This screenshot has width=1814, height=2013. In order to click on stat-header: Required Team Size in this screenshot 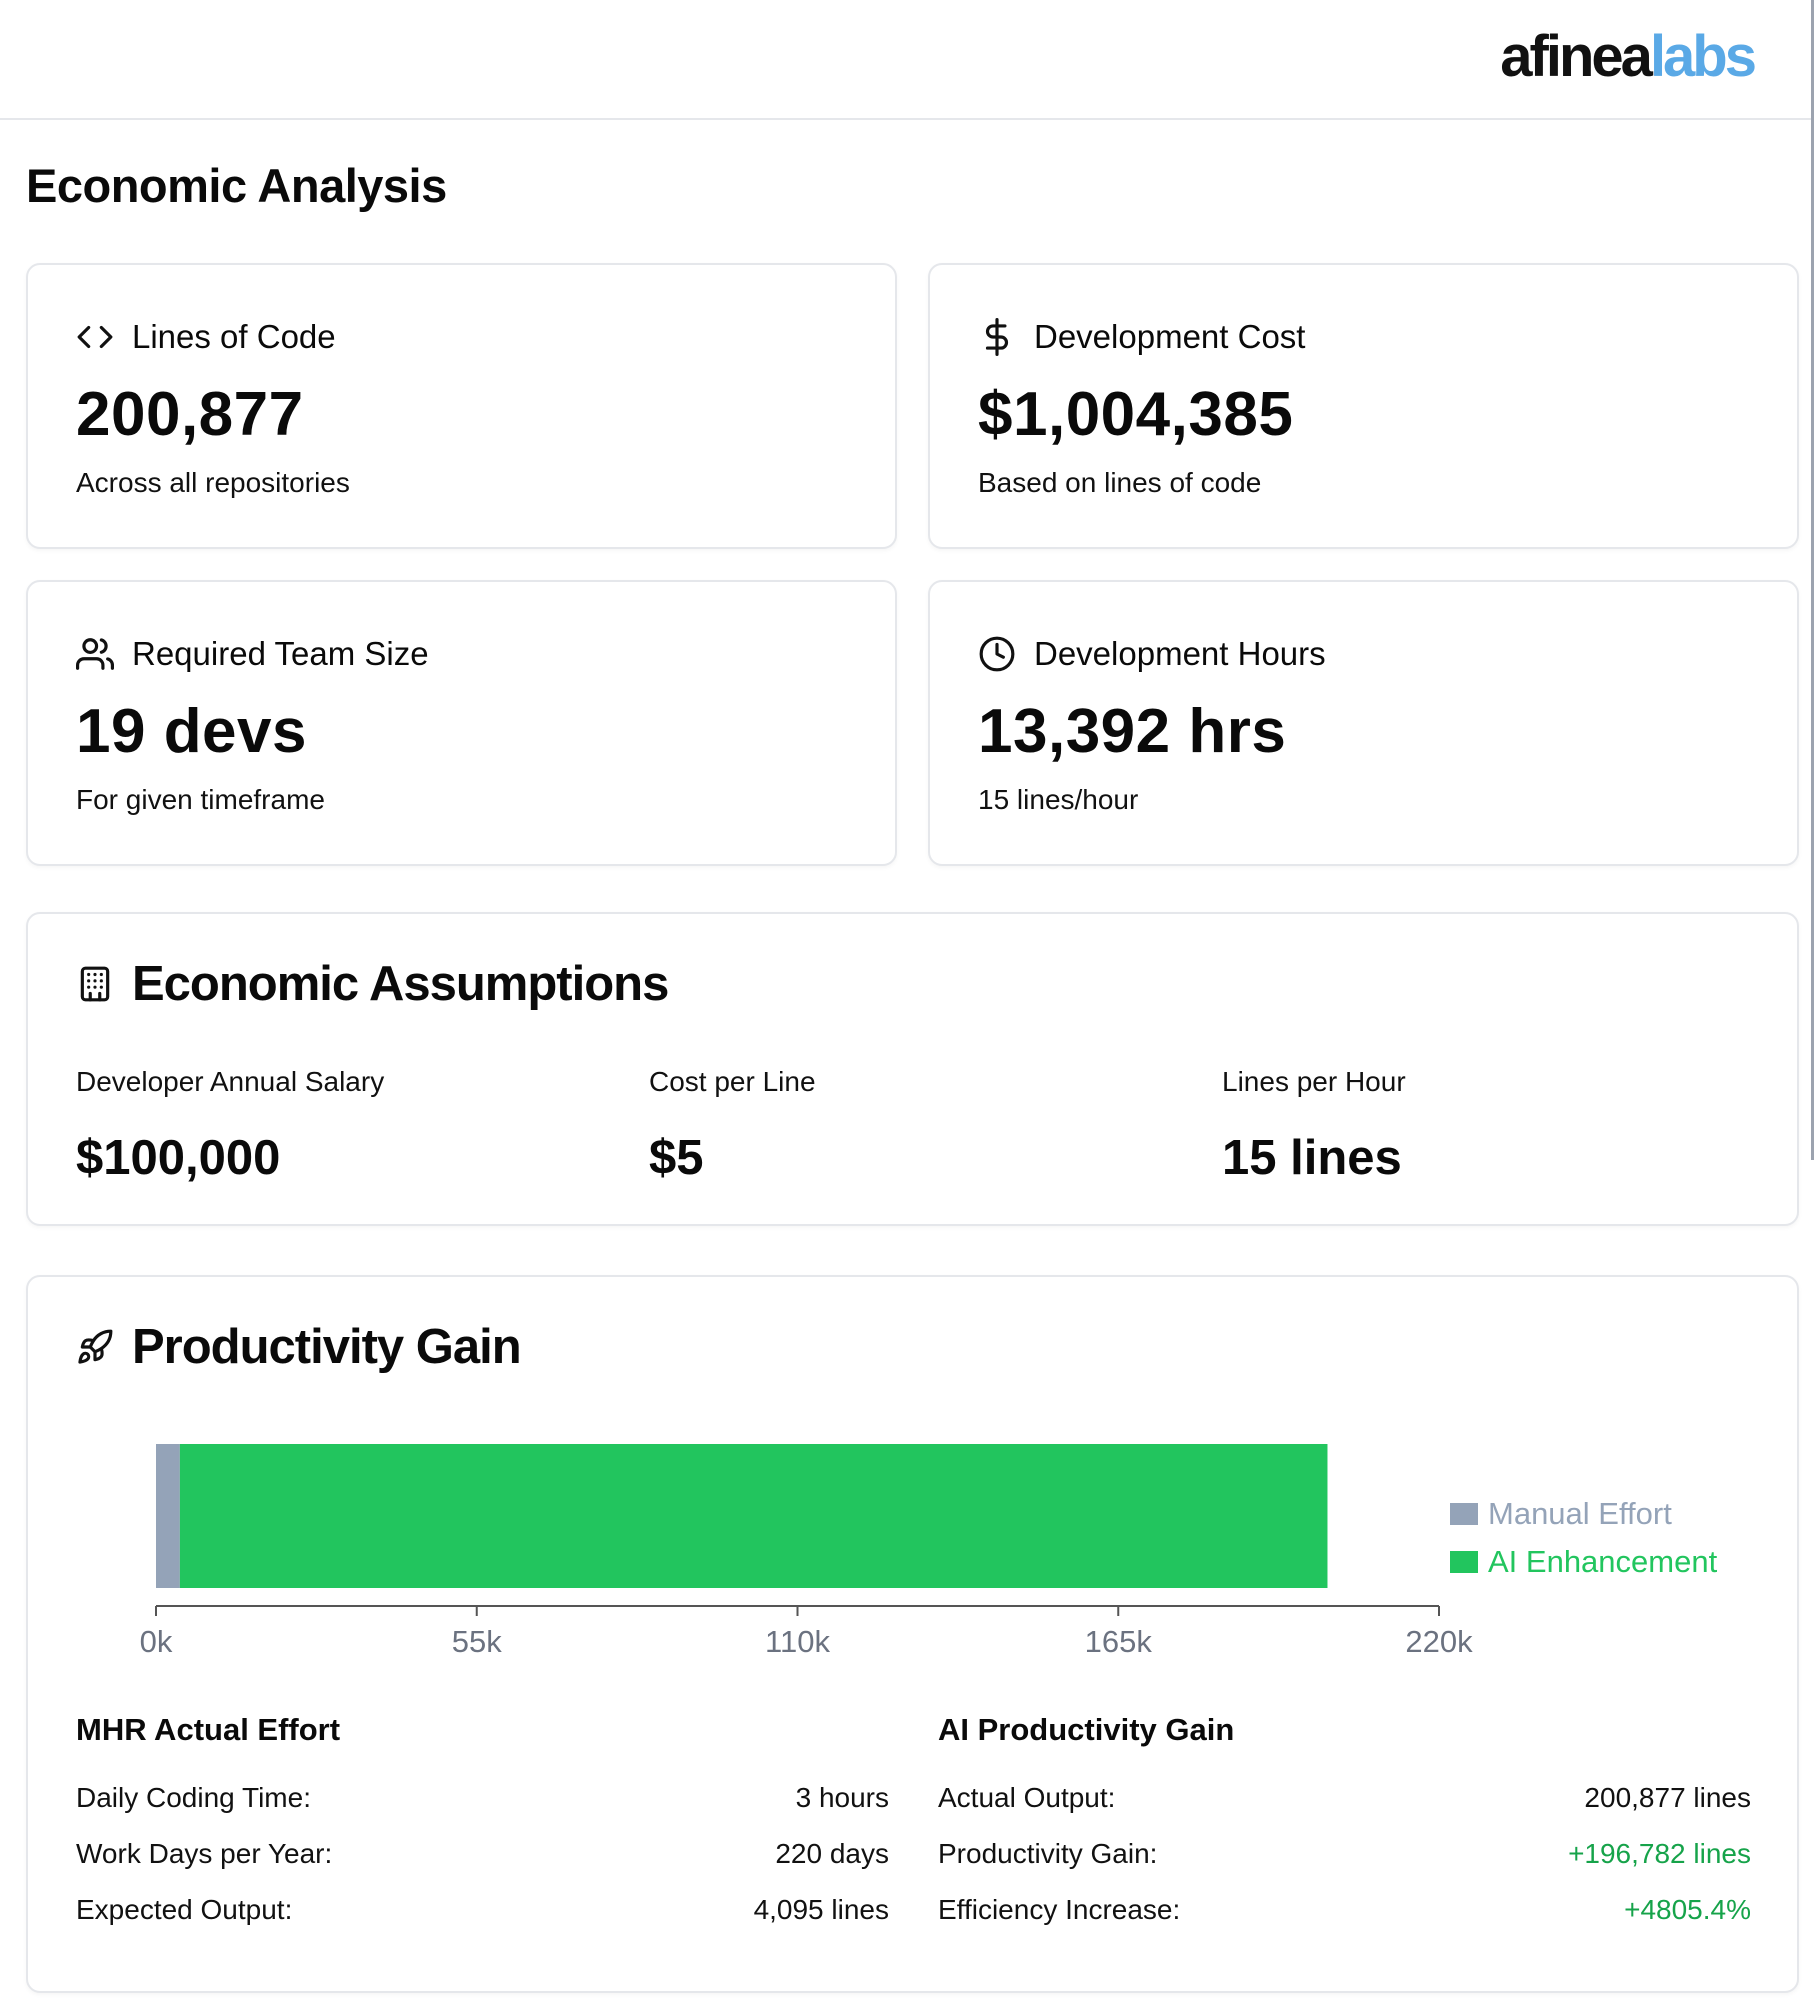, I will do `click(252, 654)`.